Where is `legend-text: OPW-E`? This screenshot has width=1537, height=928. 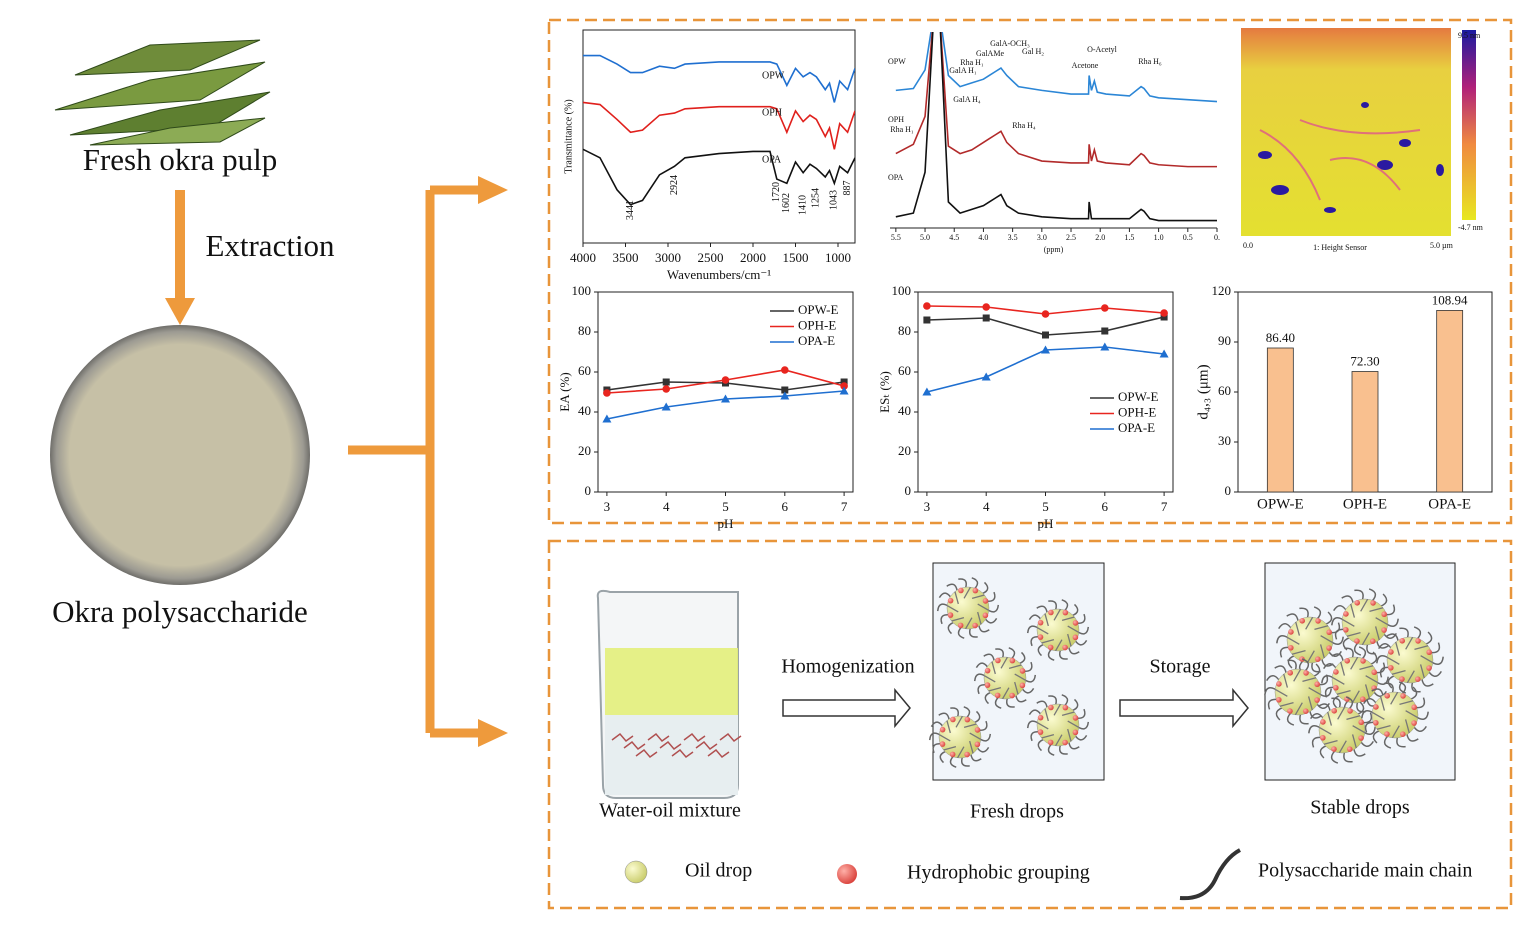 legend-text: OPW-E is located at coordinates (1138, 396).